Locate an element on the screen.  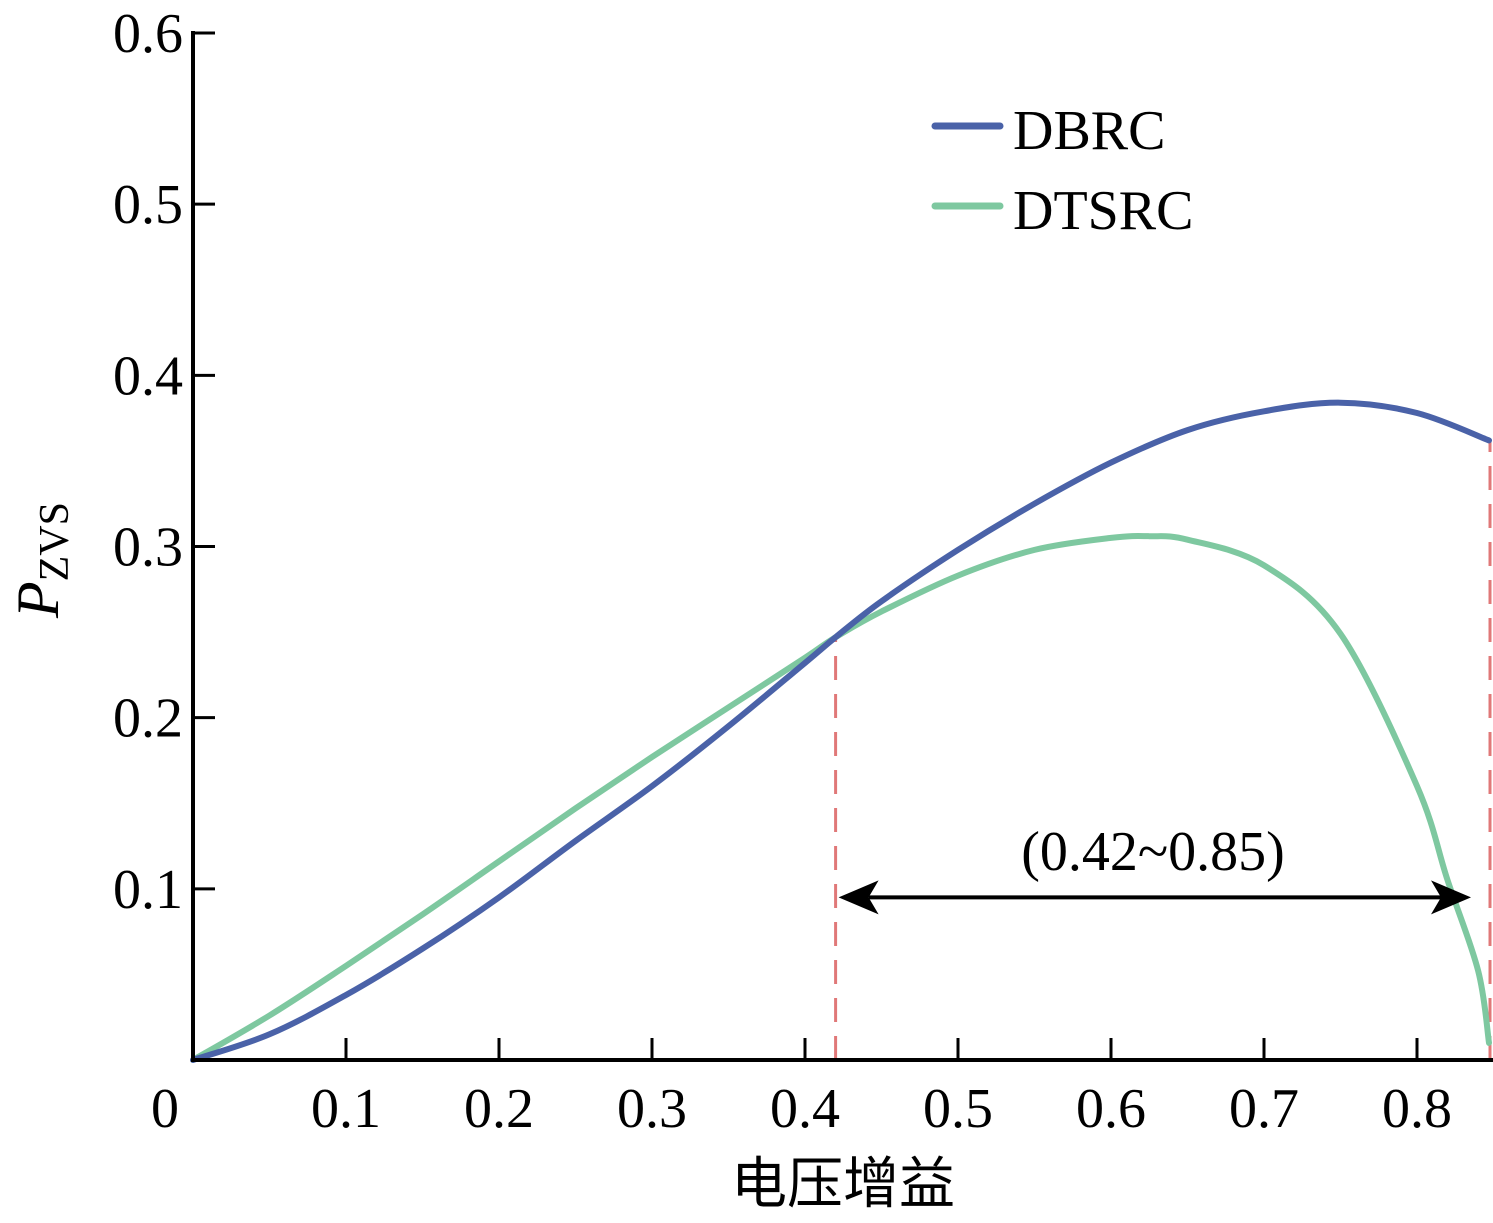
origin-label: 0 is located at coordinates (165, 1109).